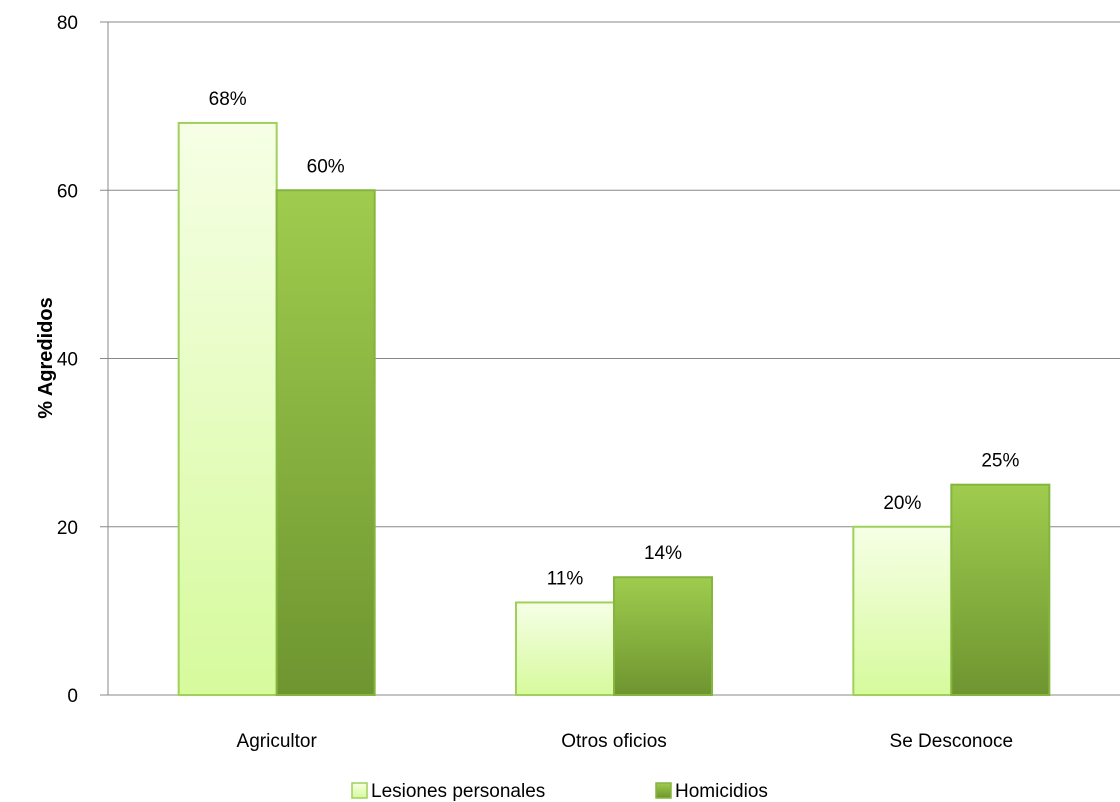 This screenshot has height=802, width=1120. I want to click on data-label: 11%, so click(565, 578).